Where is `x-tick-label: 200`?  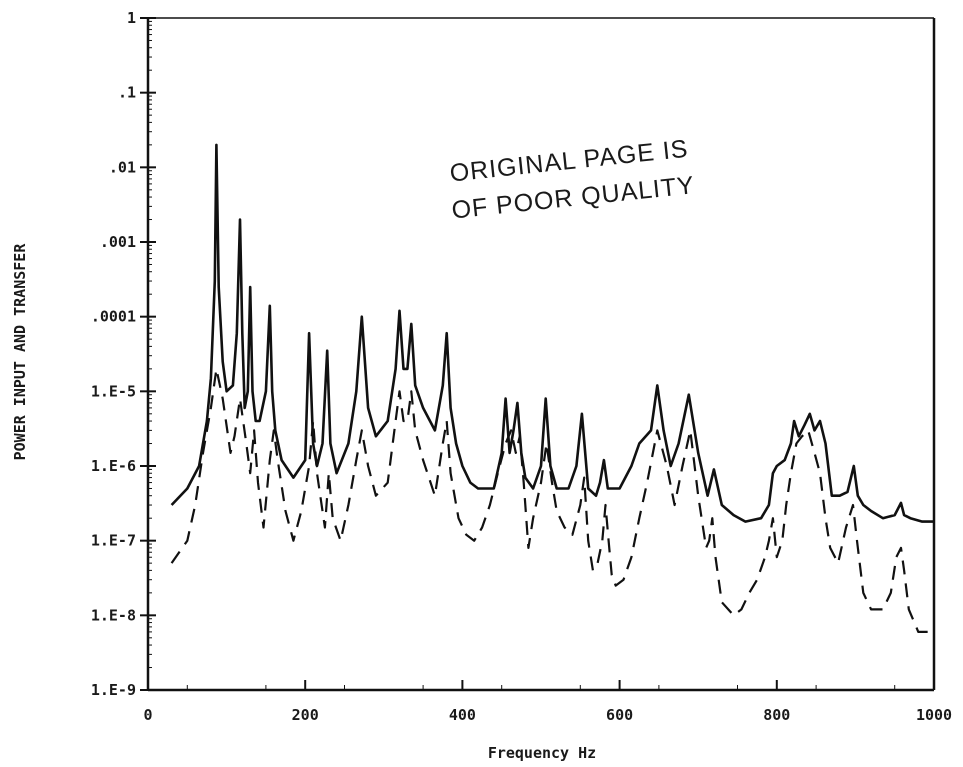
x-tick-label: 200 is located at coordinates (305, 715).